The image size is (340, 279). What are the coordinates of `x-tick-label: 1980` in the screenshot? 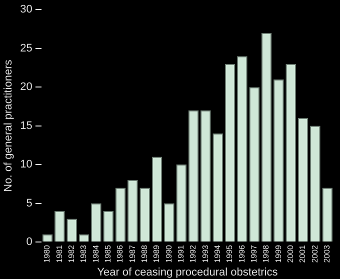 It's located at (47, 253).